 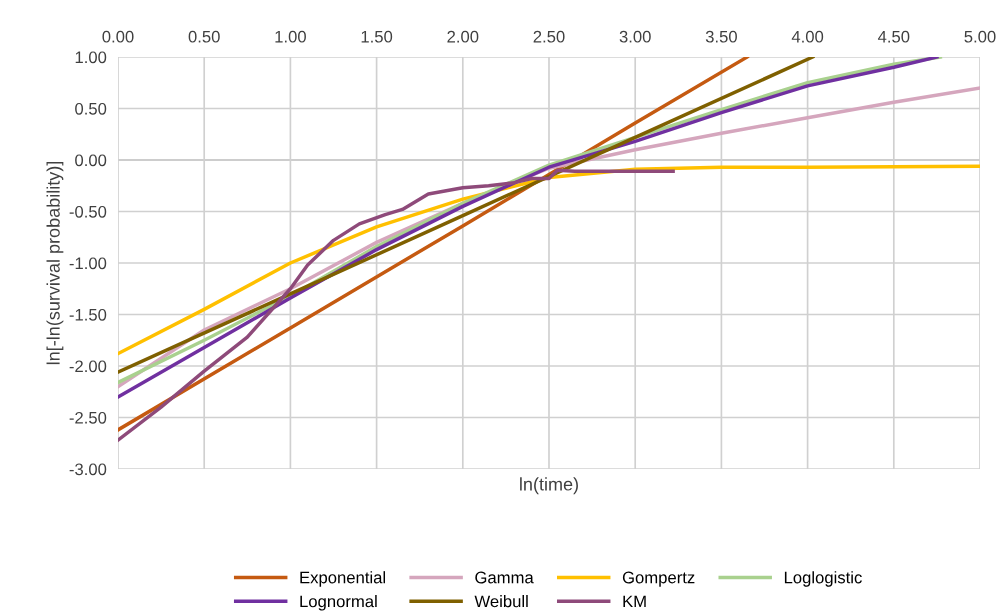 What do you see at coordinates (88, 469) in the screenshot?
I see `y-tick-label: -3.00` at bounding box center [88, 469].